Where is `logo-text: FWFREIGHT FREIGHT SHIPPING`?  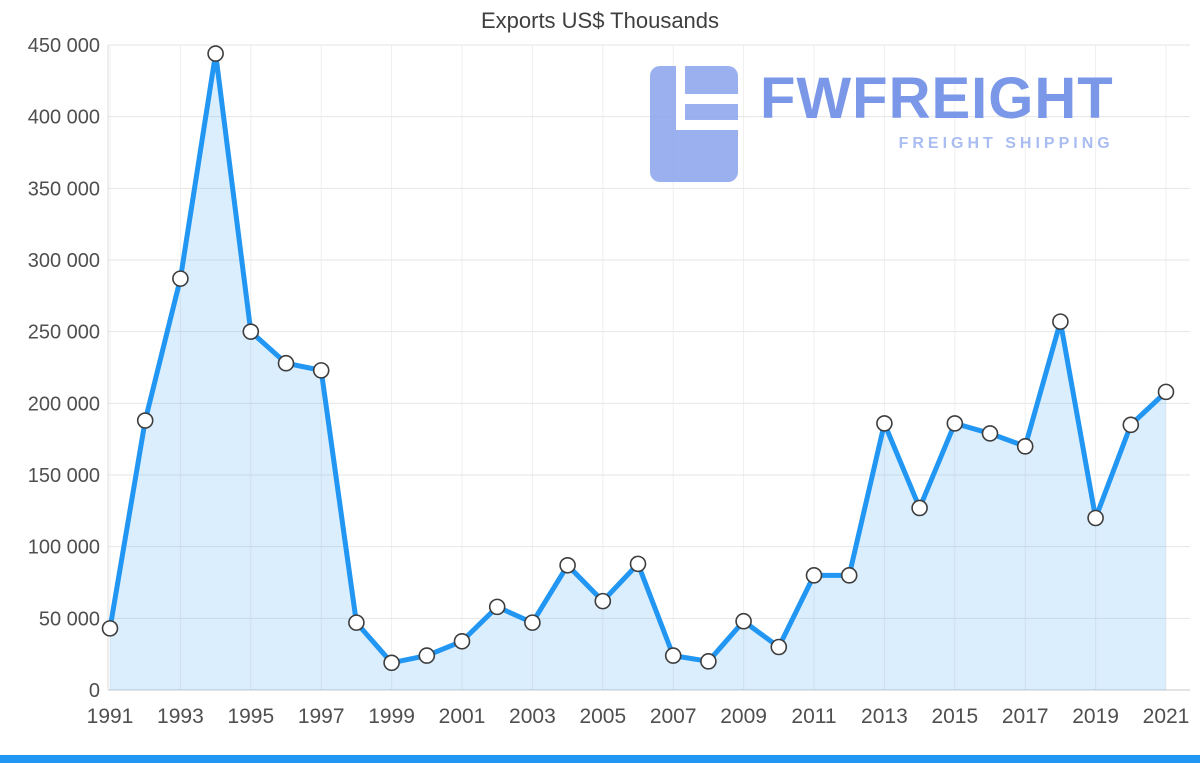
logo-text: FWFREIGHT FREIGHT SHIPPING is located at coordinates (937, 109).